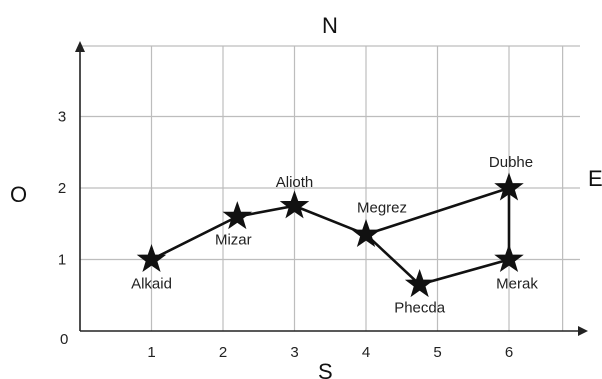  I want to click on x-axis-arrow-icon, so click(583, 331).